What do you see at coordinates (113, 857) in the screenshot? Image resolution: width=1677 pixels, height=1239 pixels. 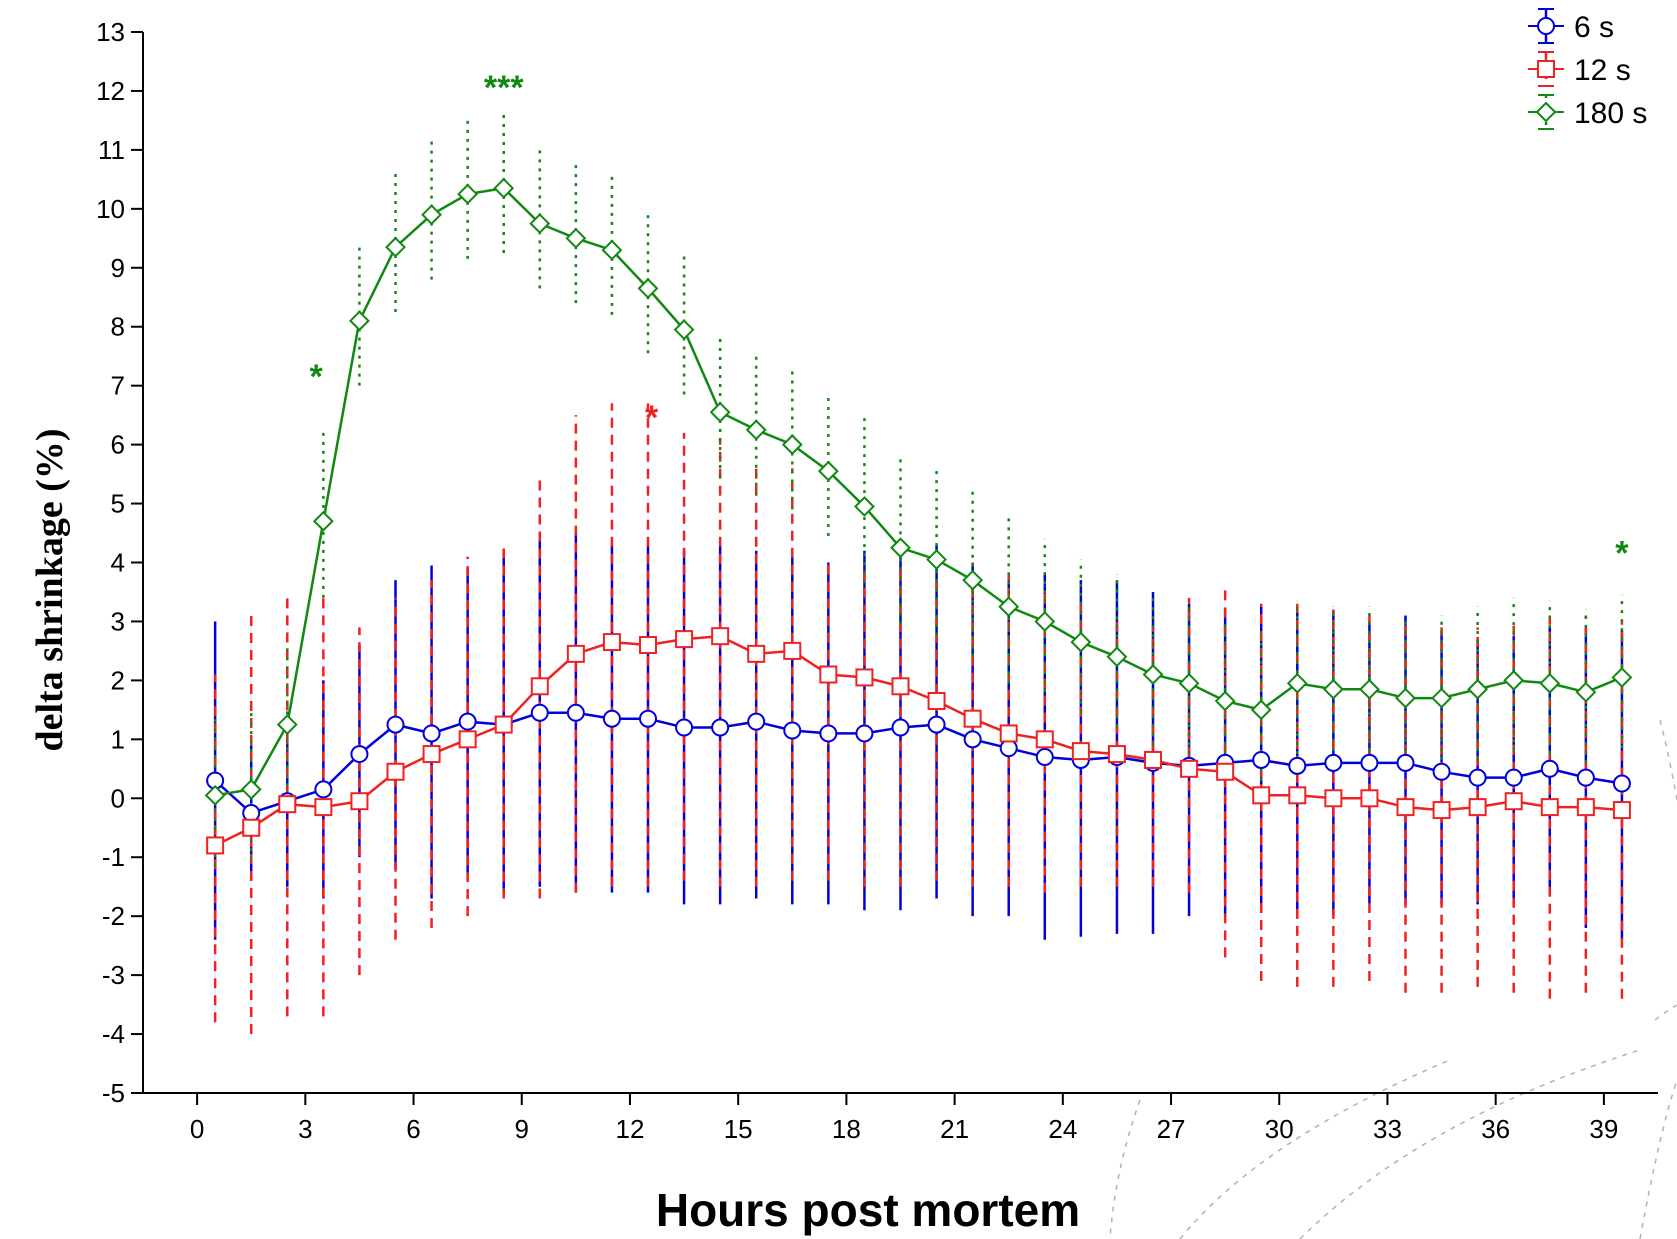 I see `y-tick-label: -1` at bounding box center [113, 857].